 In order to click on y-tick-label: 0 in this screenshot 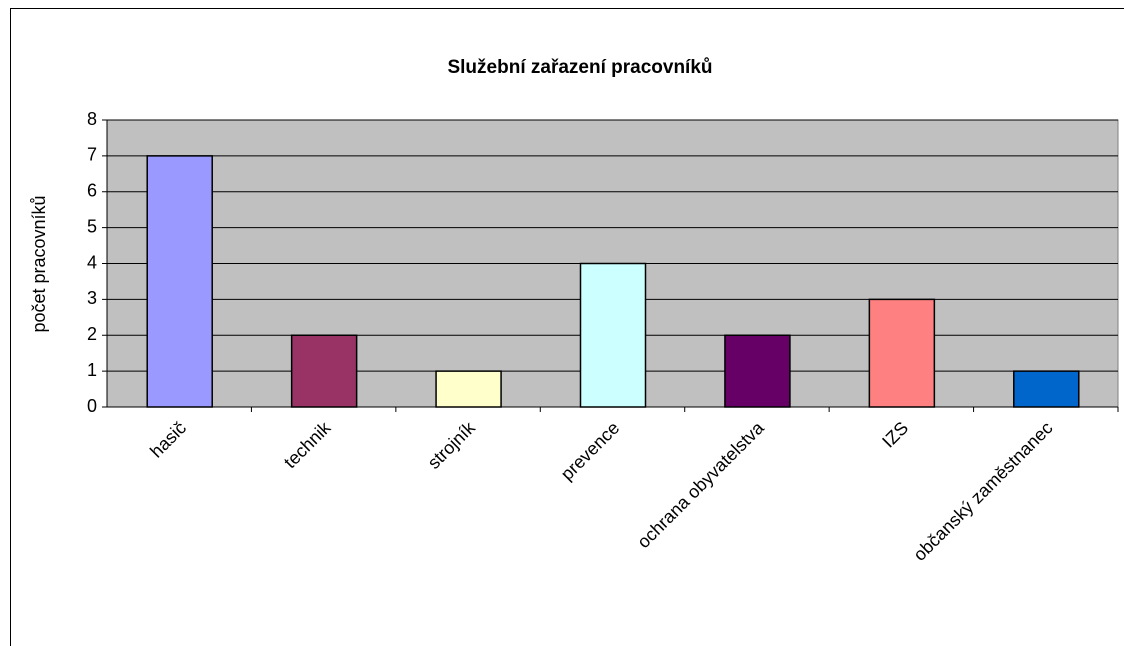, I will do `click(92, 406)`.